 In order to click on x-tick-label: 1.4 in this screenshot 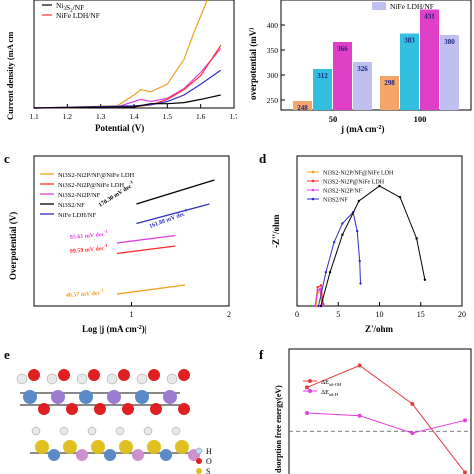, I will do `click(134, 116)`.